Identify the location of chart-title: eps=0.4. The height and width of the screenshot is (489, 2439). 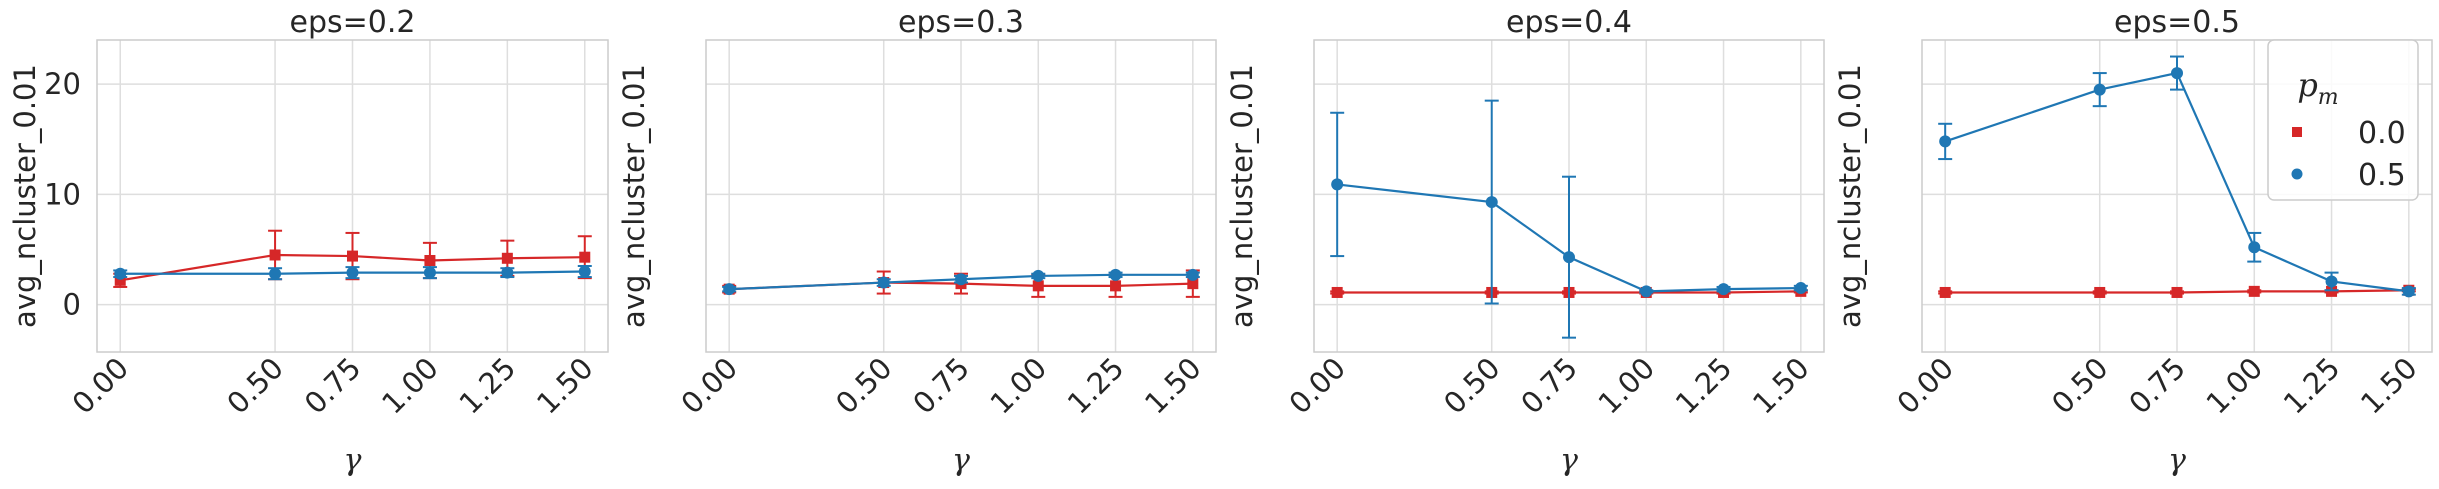
(1569, 22).